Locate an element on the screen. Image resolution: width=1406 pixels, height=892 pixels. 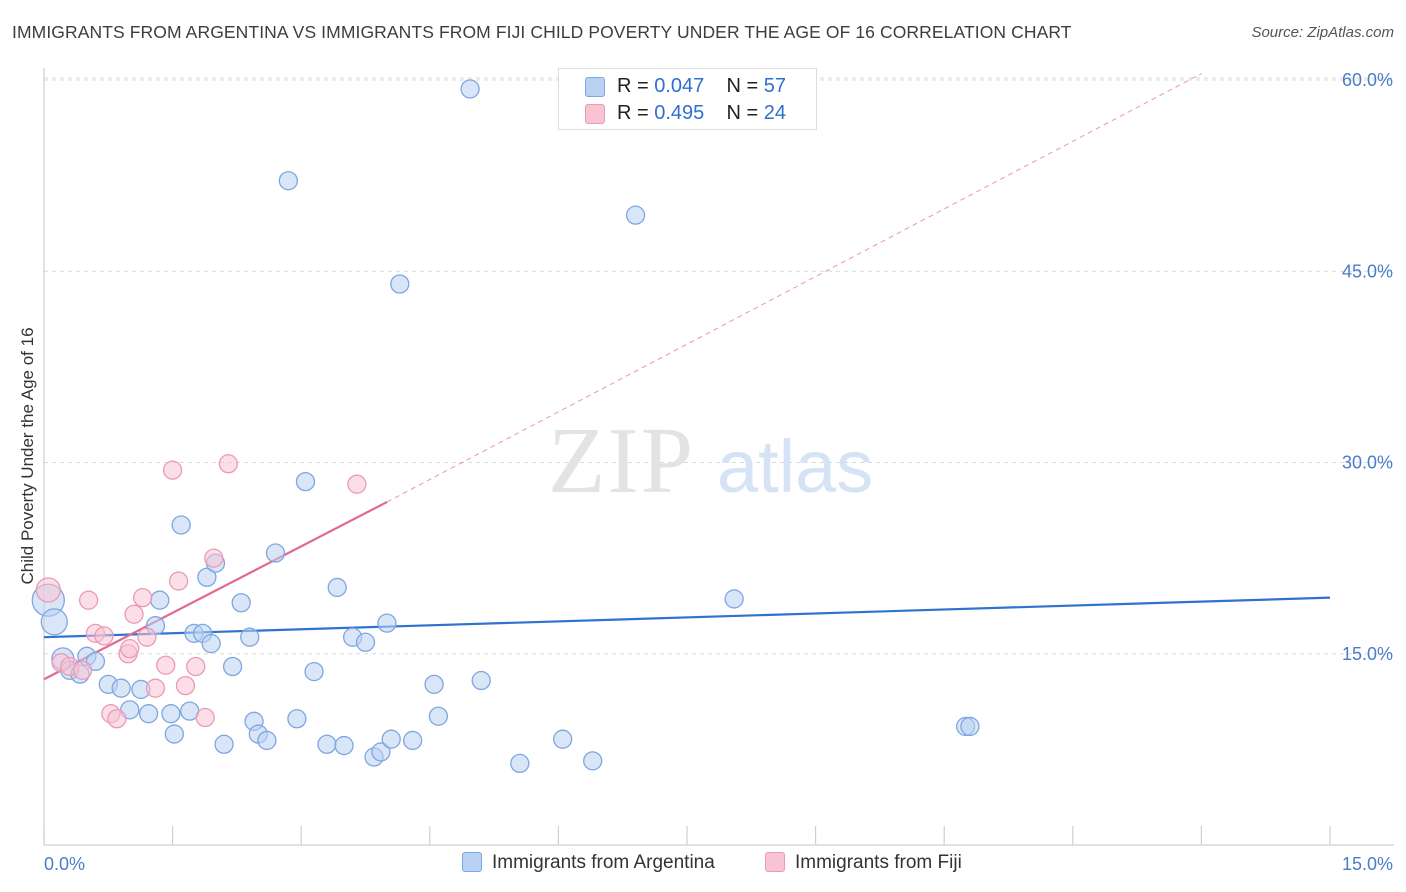
watermark-atlas: atlas is located at coordinates (795, 466).